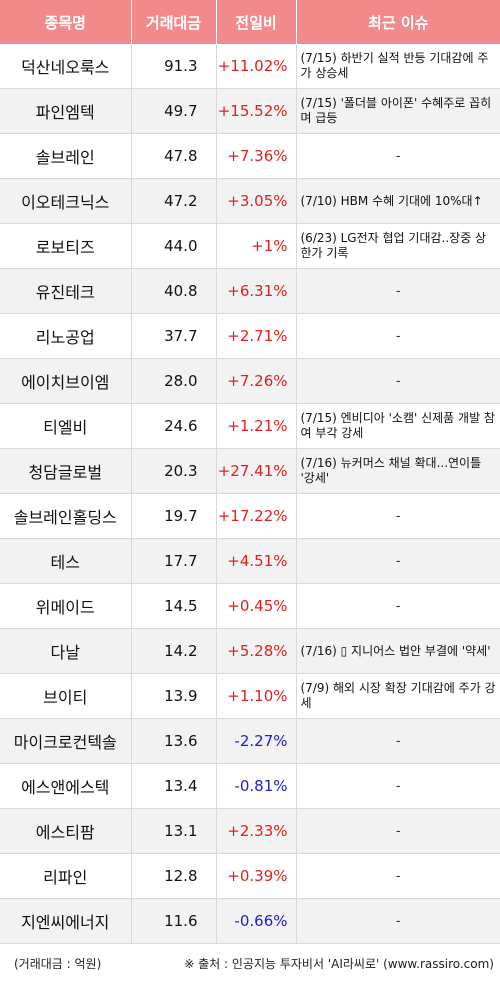 The height and width of the screenshot is (990, 500). What do you see at coordinates (256, 471) in the screenshot?
I see `price-change: +27.41%` at bounding box center [256, 471].